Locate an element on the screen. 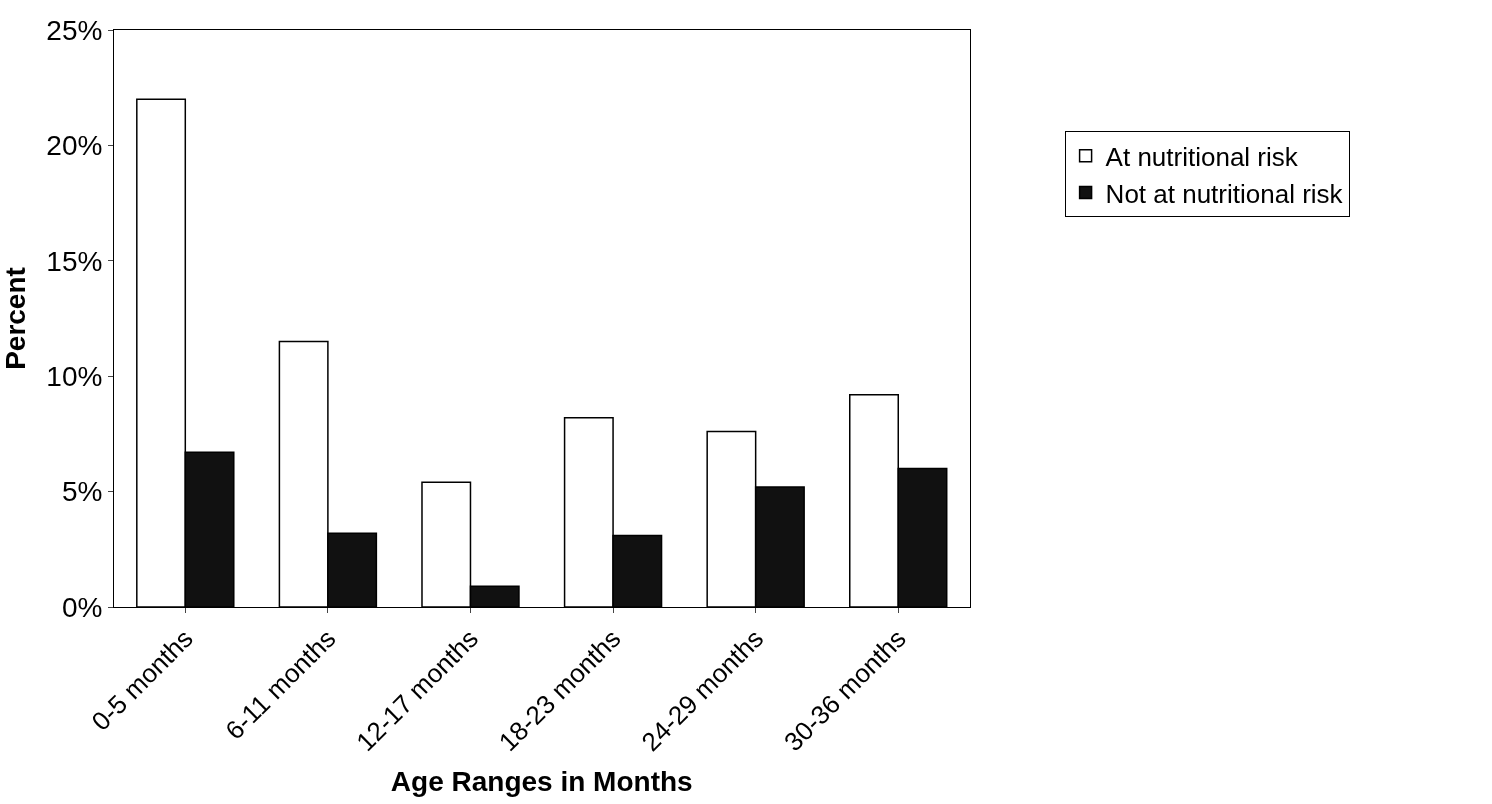 This screenshot has height=804, width=1492. y-tick-label: 20% is located at coordinates (74, 146).